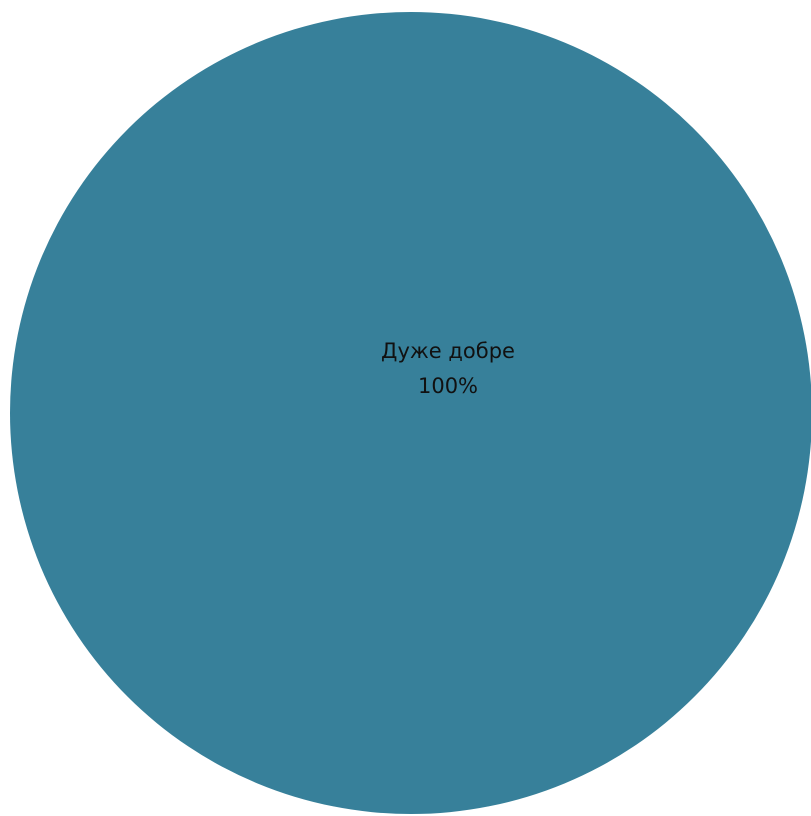  Describe the element at coordinates (448, 386) in the screenshot. I see `slice-value-label: 100%` at that location.